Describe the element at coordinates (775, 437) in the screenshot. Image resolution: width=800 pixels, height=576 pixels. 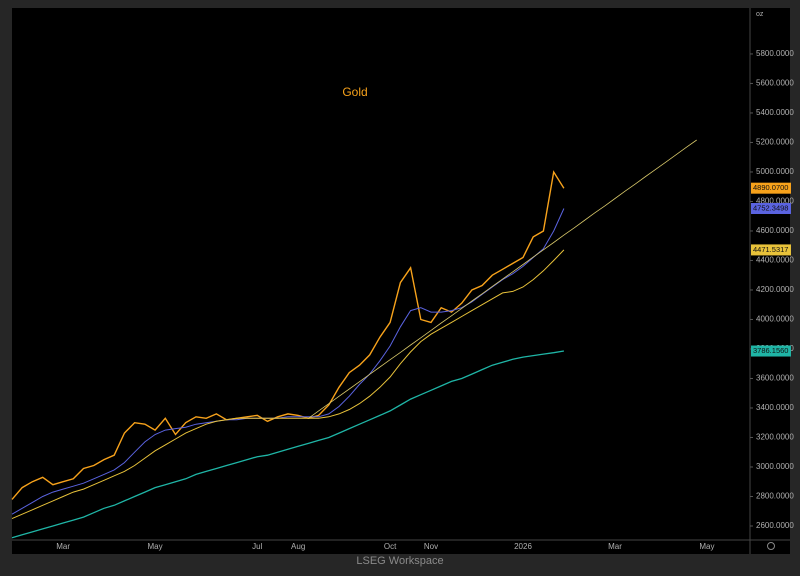
I see `y-tick-label: 3200.0000` at that location.